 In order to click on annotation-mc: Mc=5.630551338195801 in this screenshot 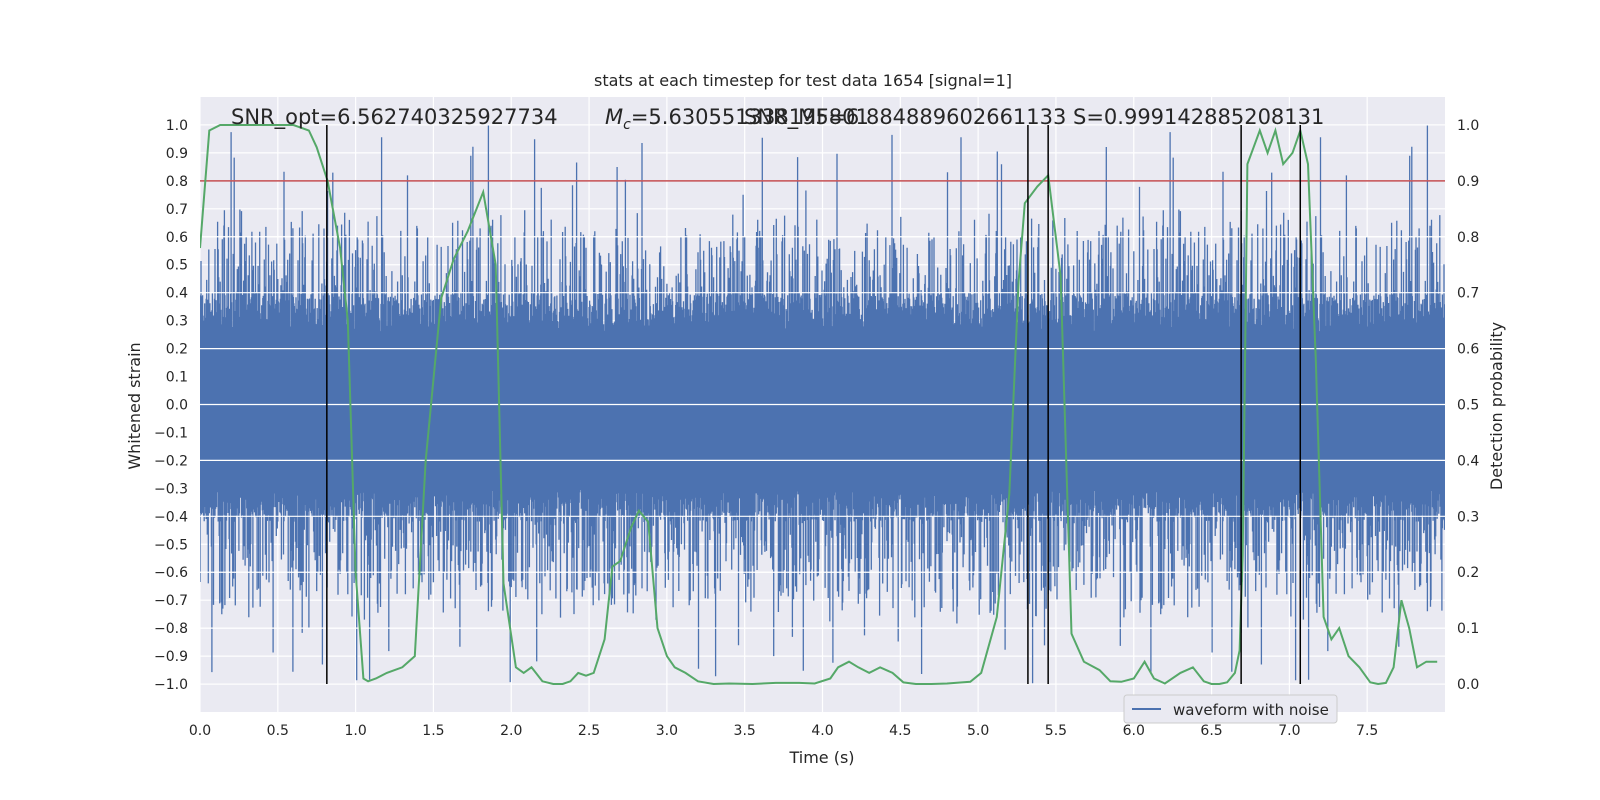, I will do `click(737, 119)`.